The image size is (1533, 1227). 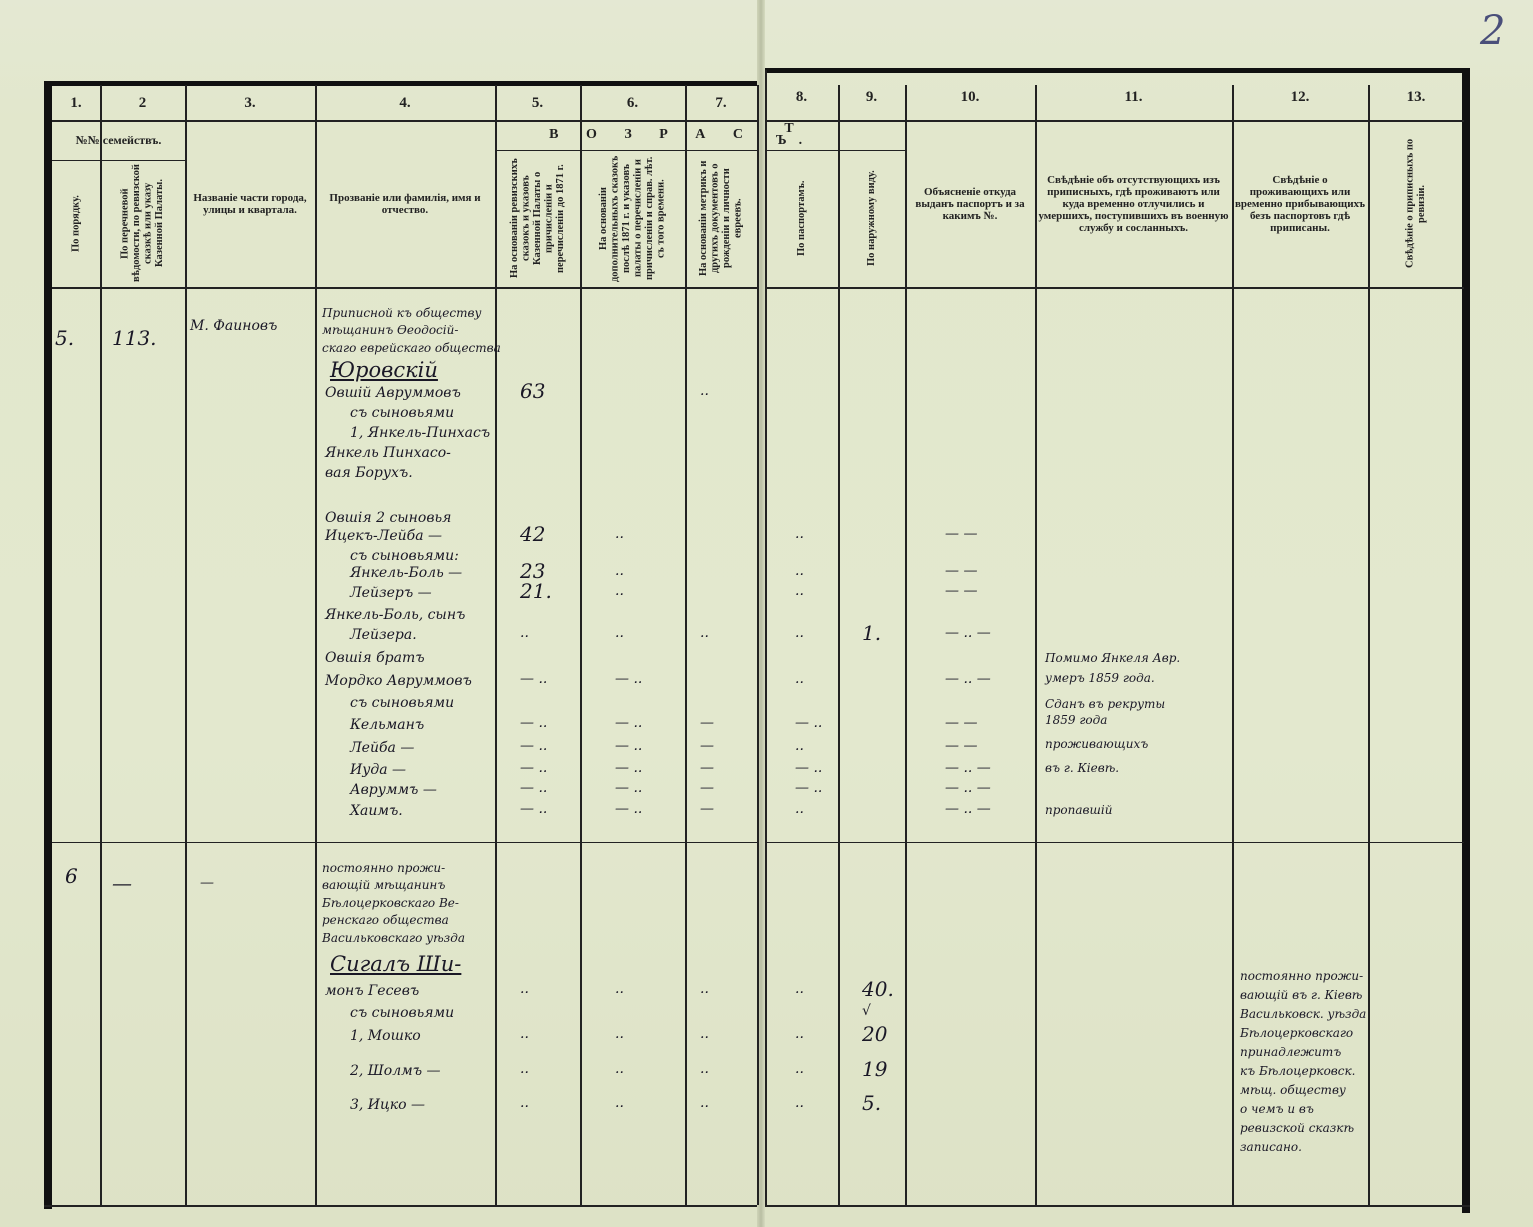 What do you see at coordinates (411, 348) in the screenshot?
I see `registration-note: скаго еврейскаго общества` at bounding box center [411, 348].